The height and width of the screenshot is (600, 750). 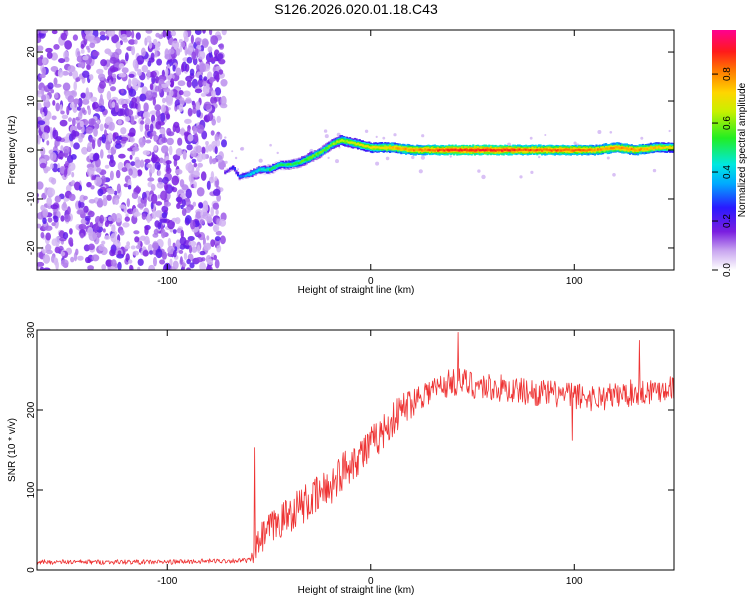 I want to click on spectrogram-signal-track, so click(x=449, y=159).